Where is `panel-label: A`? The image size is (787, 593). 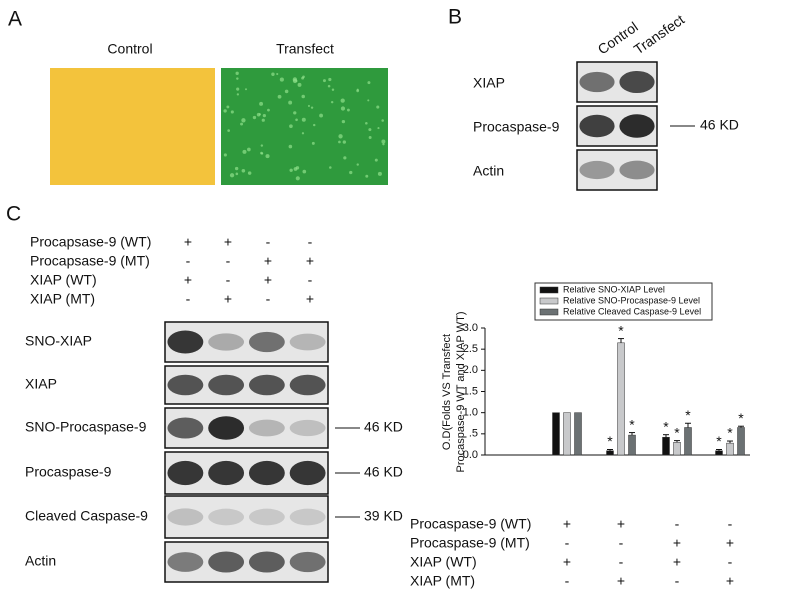
panel-label: A is located at coordinates (15, 19).